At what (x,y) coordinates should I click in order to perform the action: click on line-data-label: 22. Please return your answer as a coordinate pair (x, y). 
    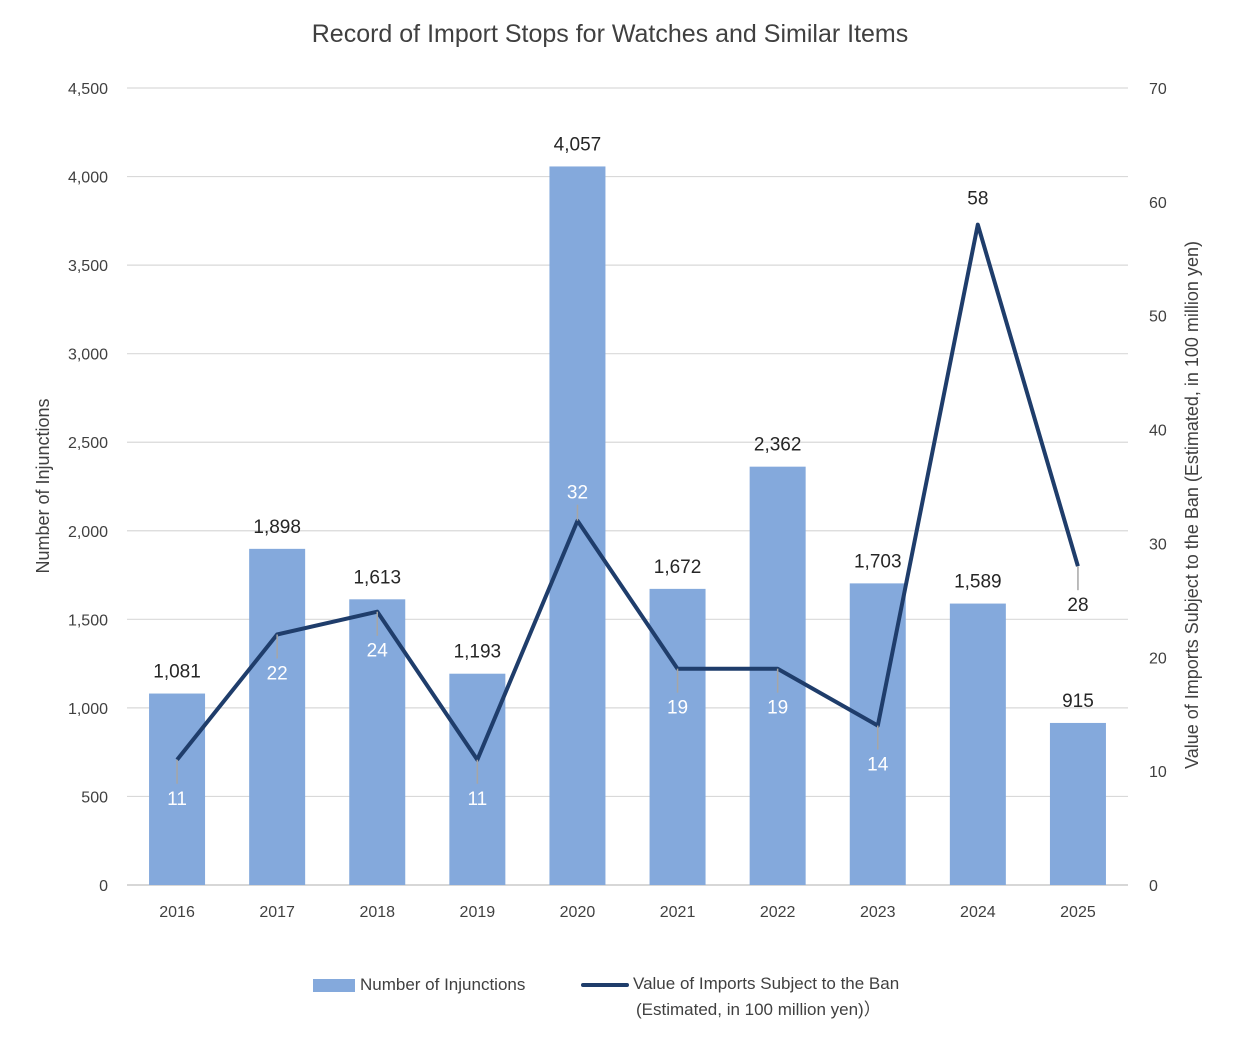
    Looking at the image, I should click on (277, 674).